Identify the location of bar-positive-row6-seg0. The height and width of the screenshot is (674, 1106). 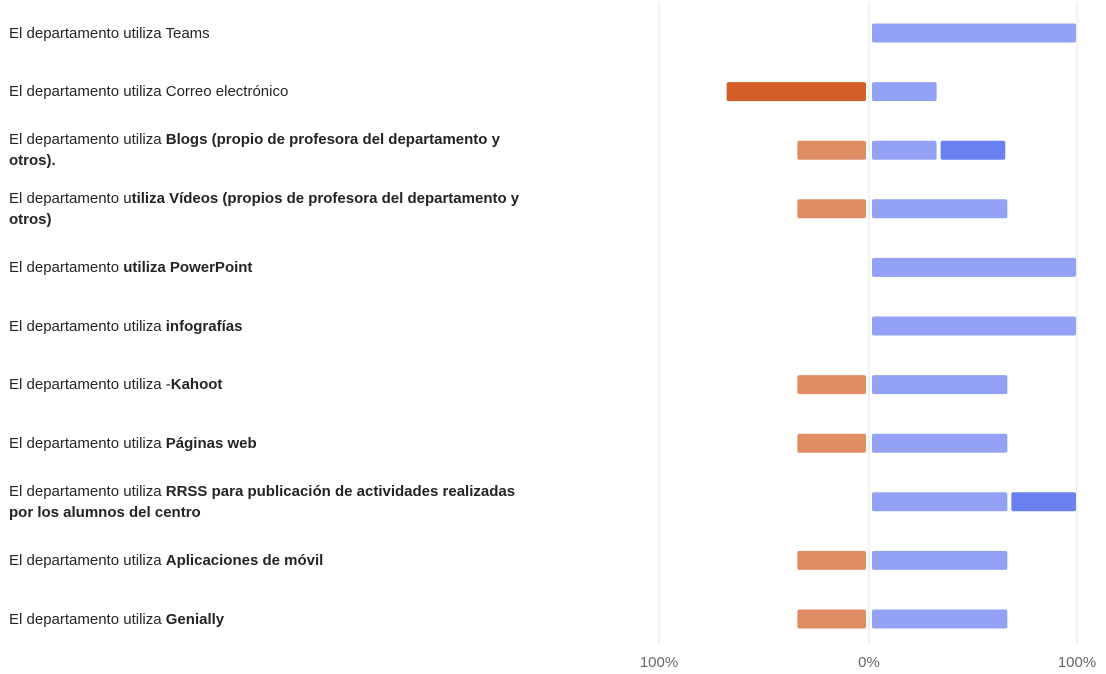
(940, 385).